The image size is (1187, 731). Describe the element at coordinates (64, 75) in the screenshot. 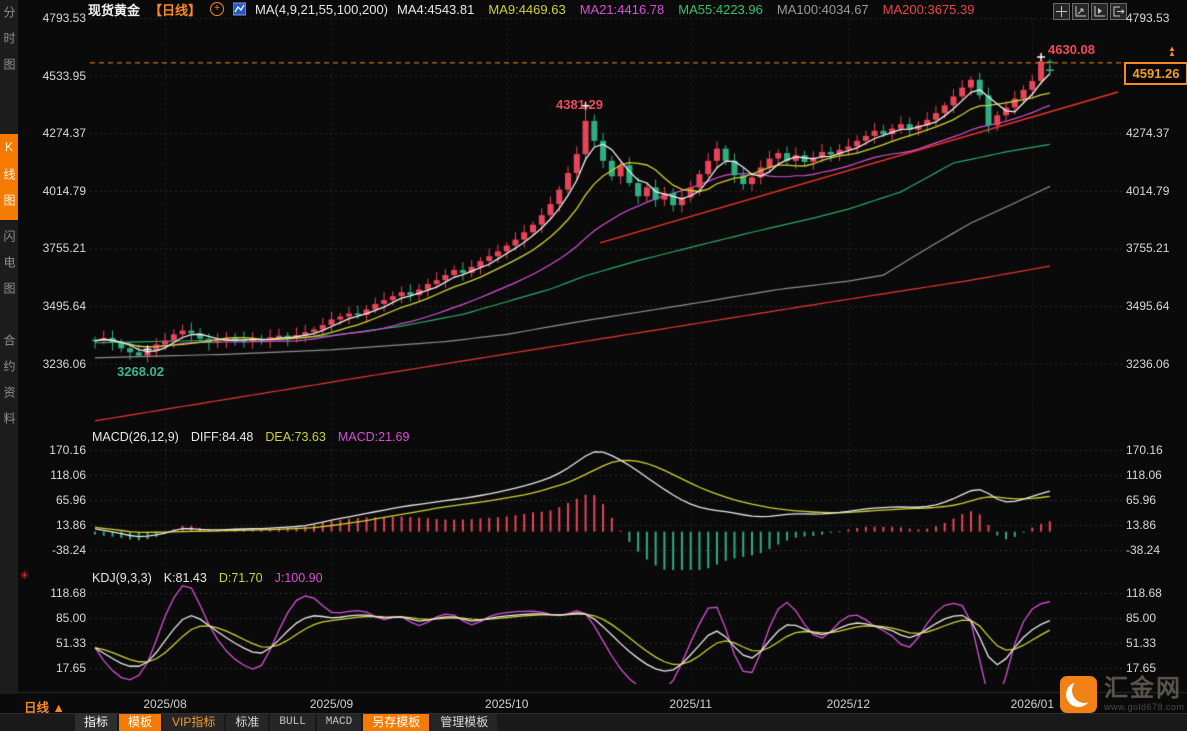

I see `axis-label: 4533.95` at that location.